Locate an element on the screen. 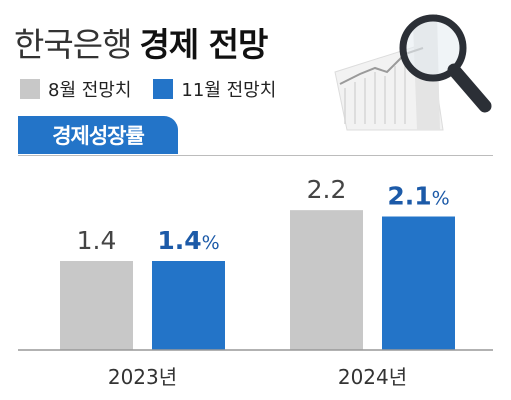 The width and height of the screenshot is (511, 400). section-divider is located at coordinates (255, 155).